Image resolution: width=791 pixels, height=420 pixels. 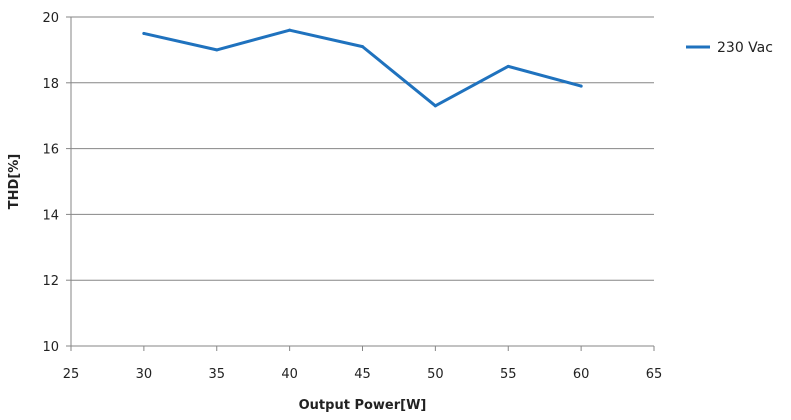 I want to click on x-tick-label-50: 50, so click(x=435, y=374).